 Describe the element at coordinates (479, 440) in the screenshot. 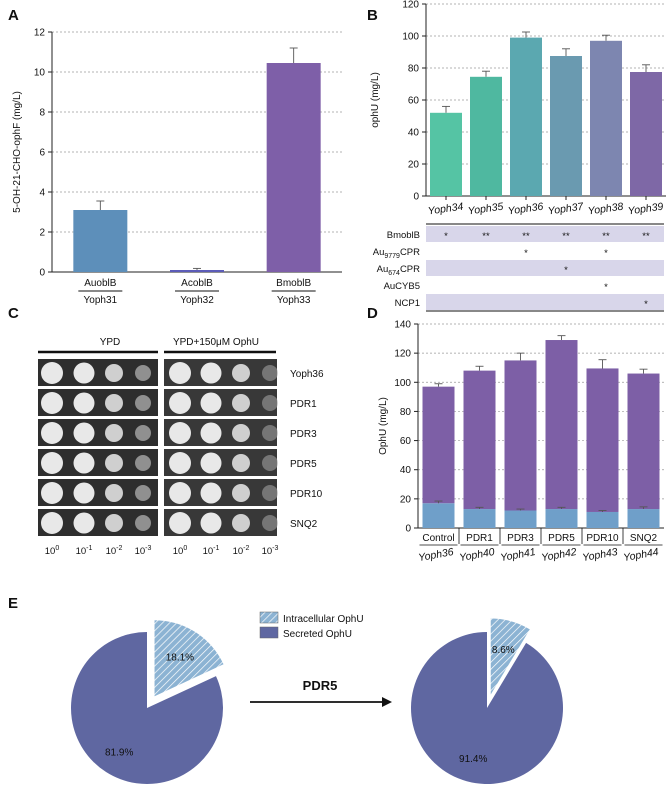

I see `panel-d-bar-secreted-PDR1` at that location.